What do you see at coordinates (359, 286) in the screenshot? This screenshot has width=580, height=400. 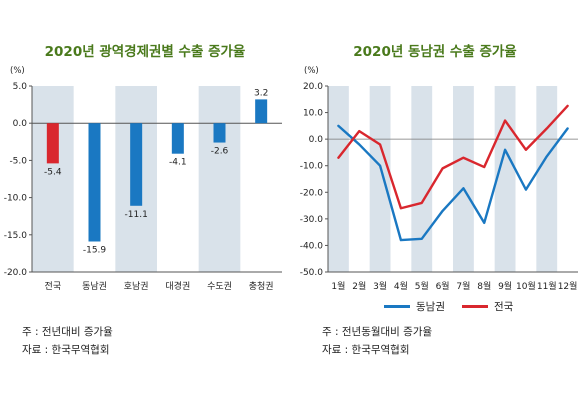 I see `x-tick-label: 2월` at bounding box center [359, 286].